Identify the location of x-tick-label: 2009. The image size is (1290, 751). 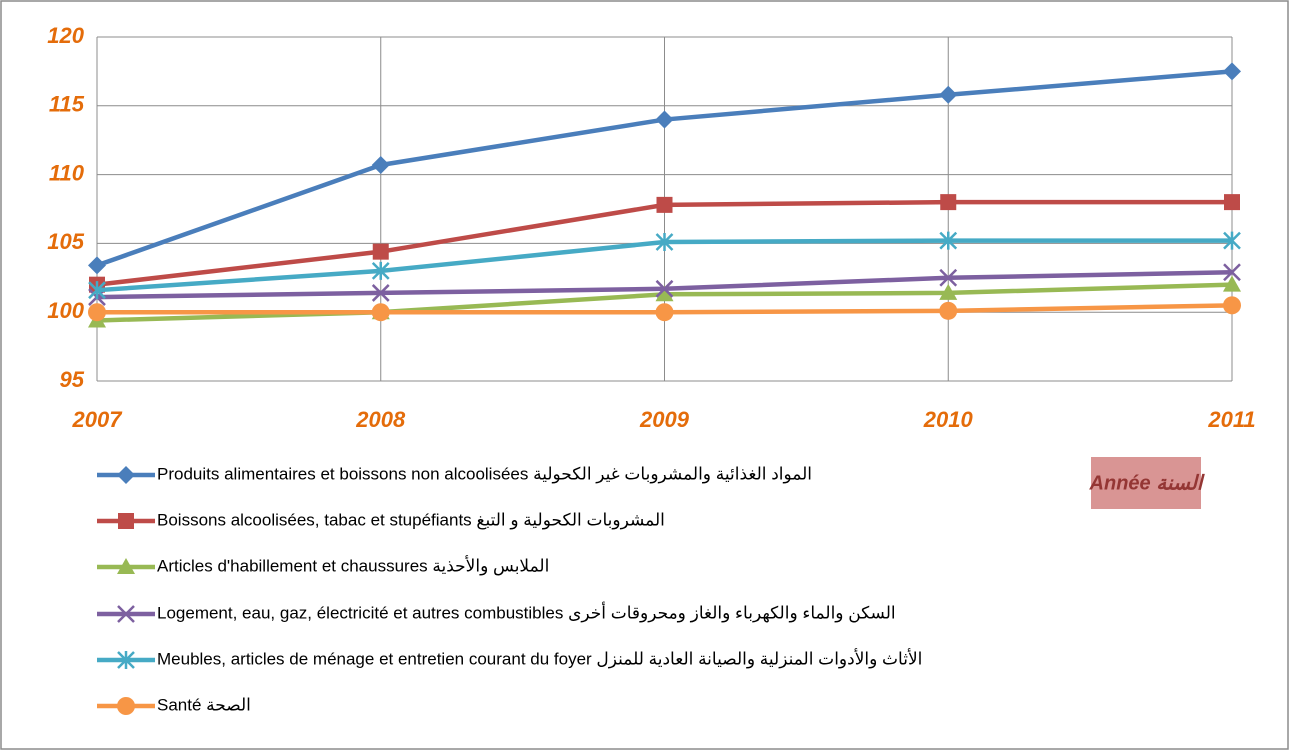
(664, 419).